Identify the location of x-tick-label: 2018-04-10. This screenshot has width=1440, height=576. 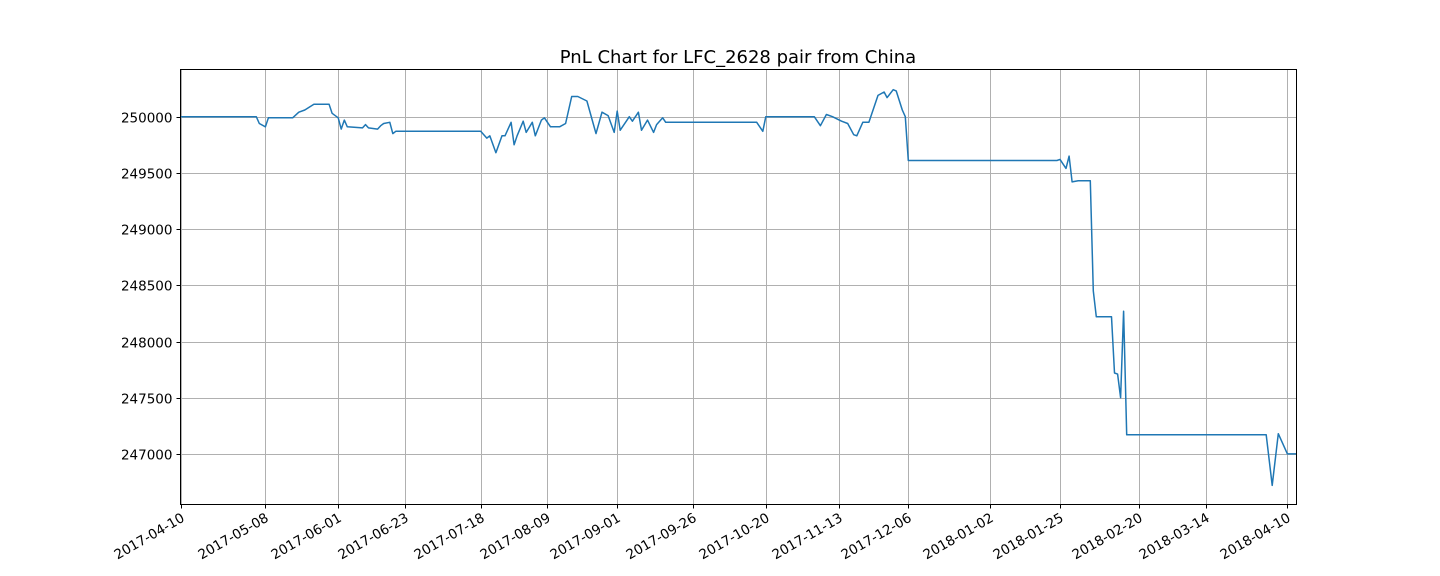
(1256, 536).